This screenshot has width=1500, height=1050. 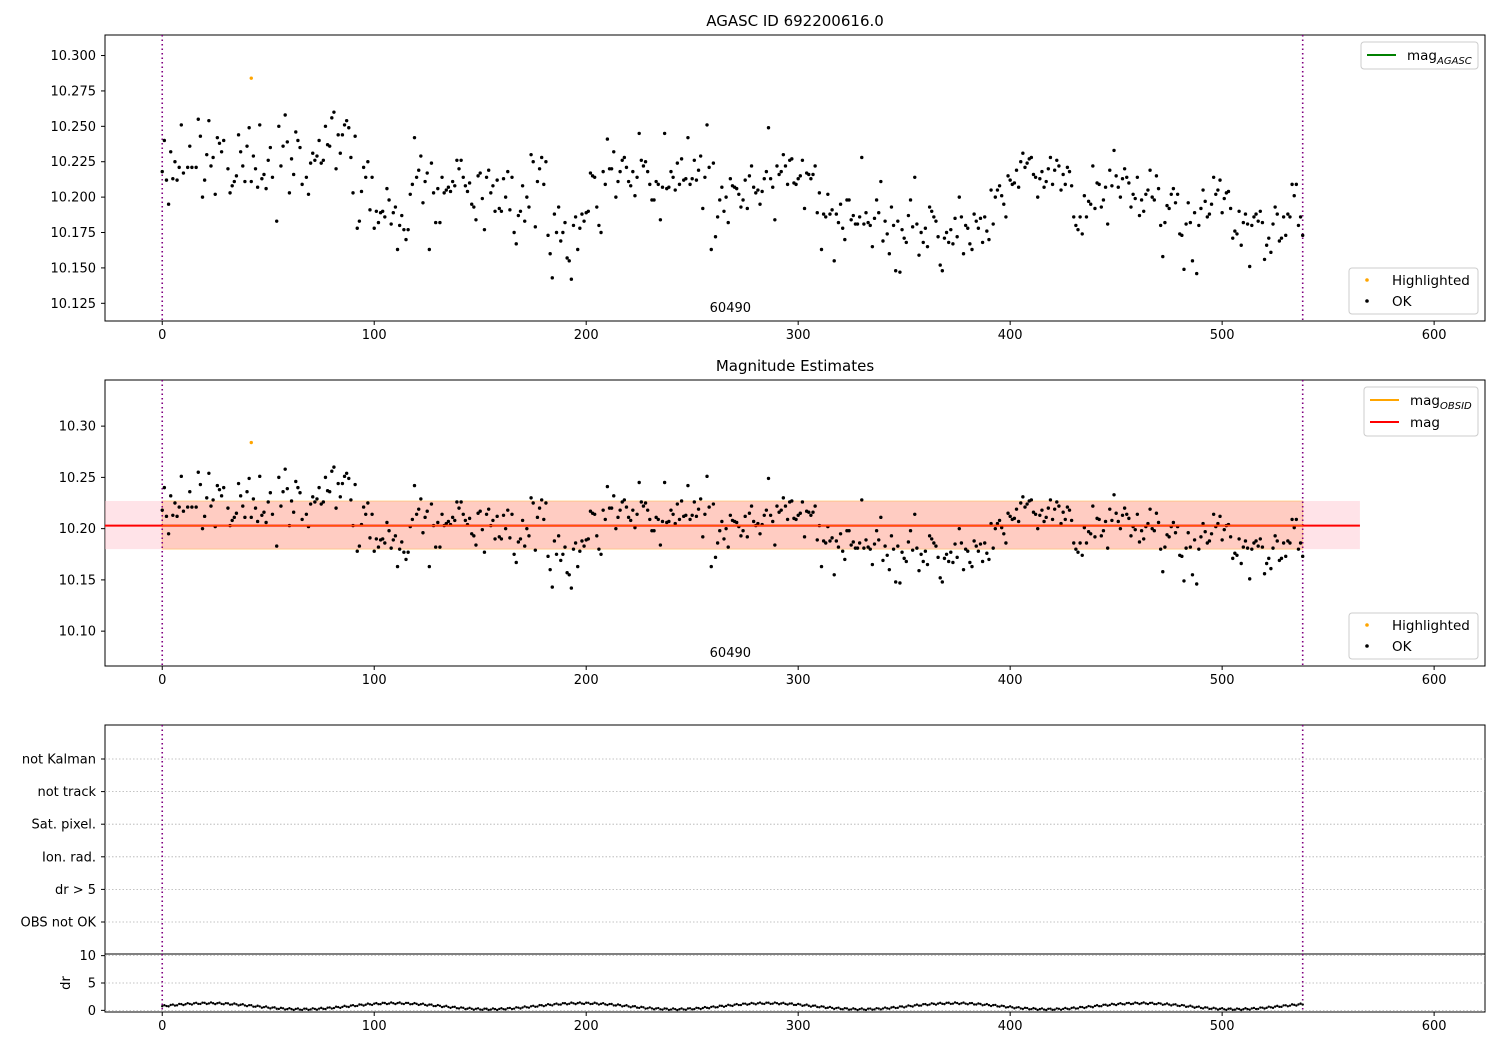 I want to click on x-tick-label: 300, so click(x=798, y=335).